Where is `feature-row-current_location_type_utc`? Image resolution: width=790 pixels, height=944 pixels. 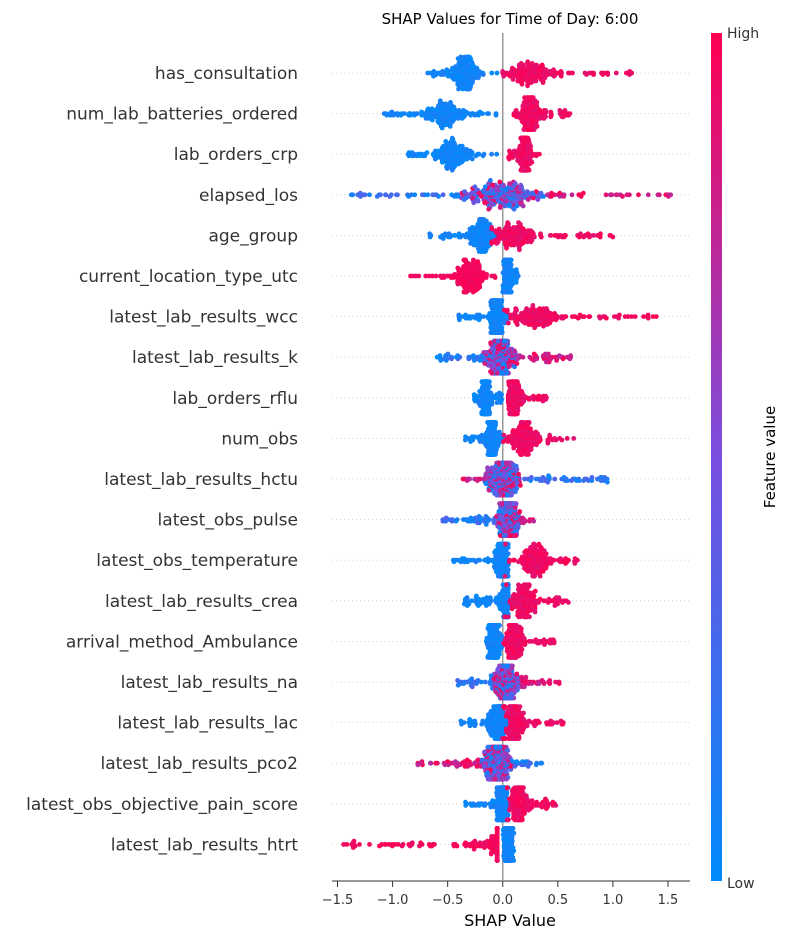
feature-row-current_location_type_utc is located at coordinates (464, 276).